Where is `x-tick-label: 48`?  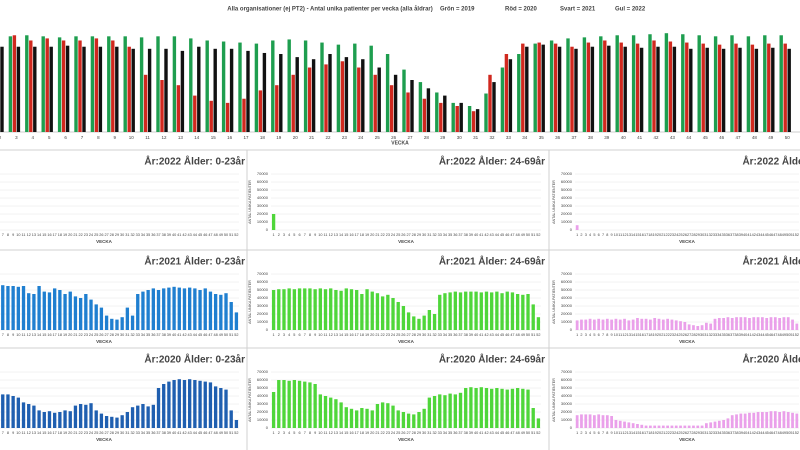
x-tick-label: 48 is located at coordinates (216, 335).